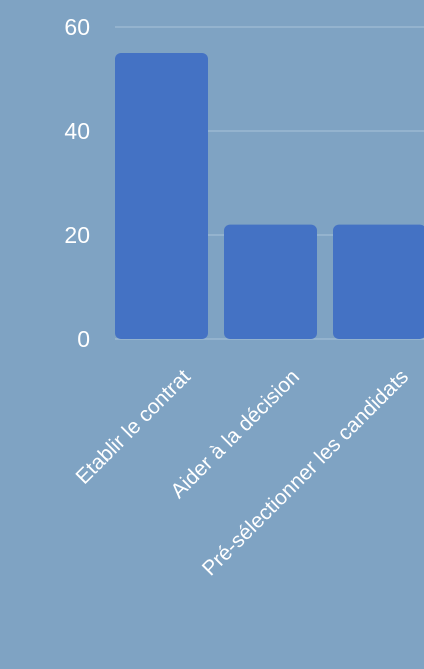  What do you see at coordinates (83, 339) in the screenshot?
I see `y-tick-label-0: 0` at bounding box center [83, 339].